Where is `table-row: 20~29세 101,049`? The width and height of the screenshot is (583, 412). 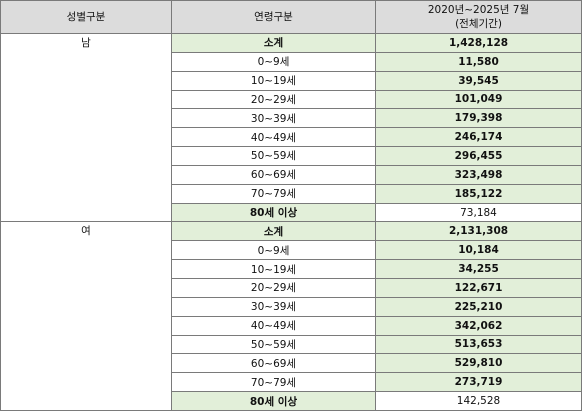
table-row: 20~29세 101,049 is located at coordinates (291, 99).